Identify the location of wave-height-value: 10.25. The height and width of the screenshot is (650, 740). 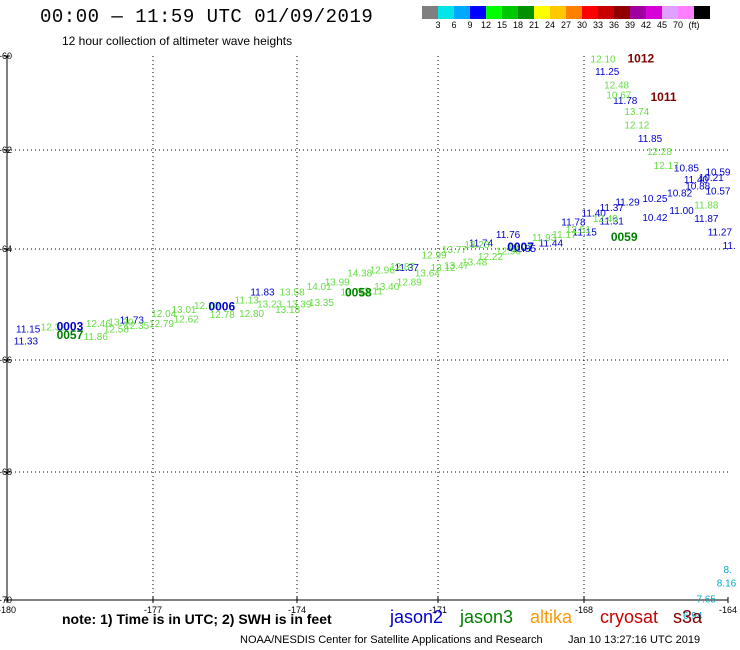
(654, 199).